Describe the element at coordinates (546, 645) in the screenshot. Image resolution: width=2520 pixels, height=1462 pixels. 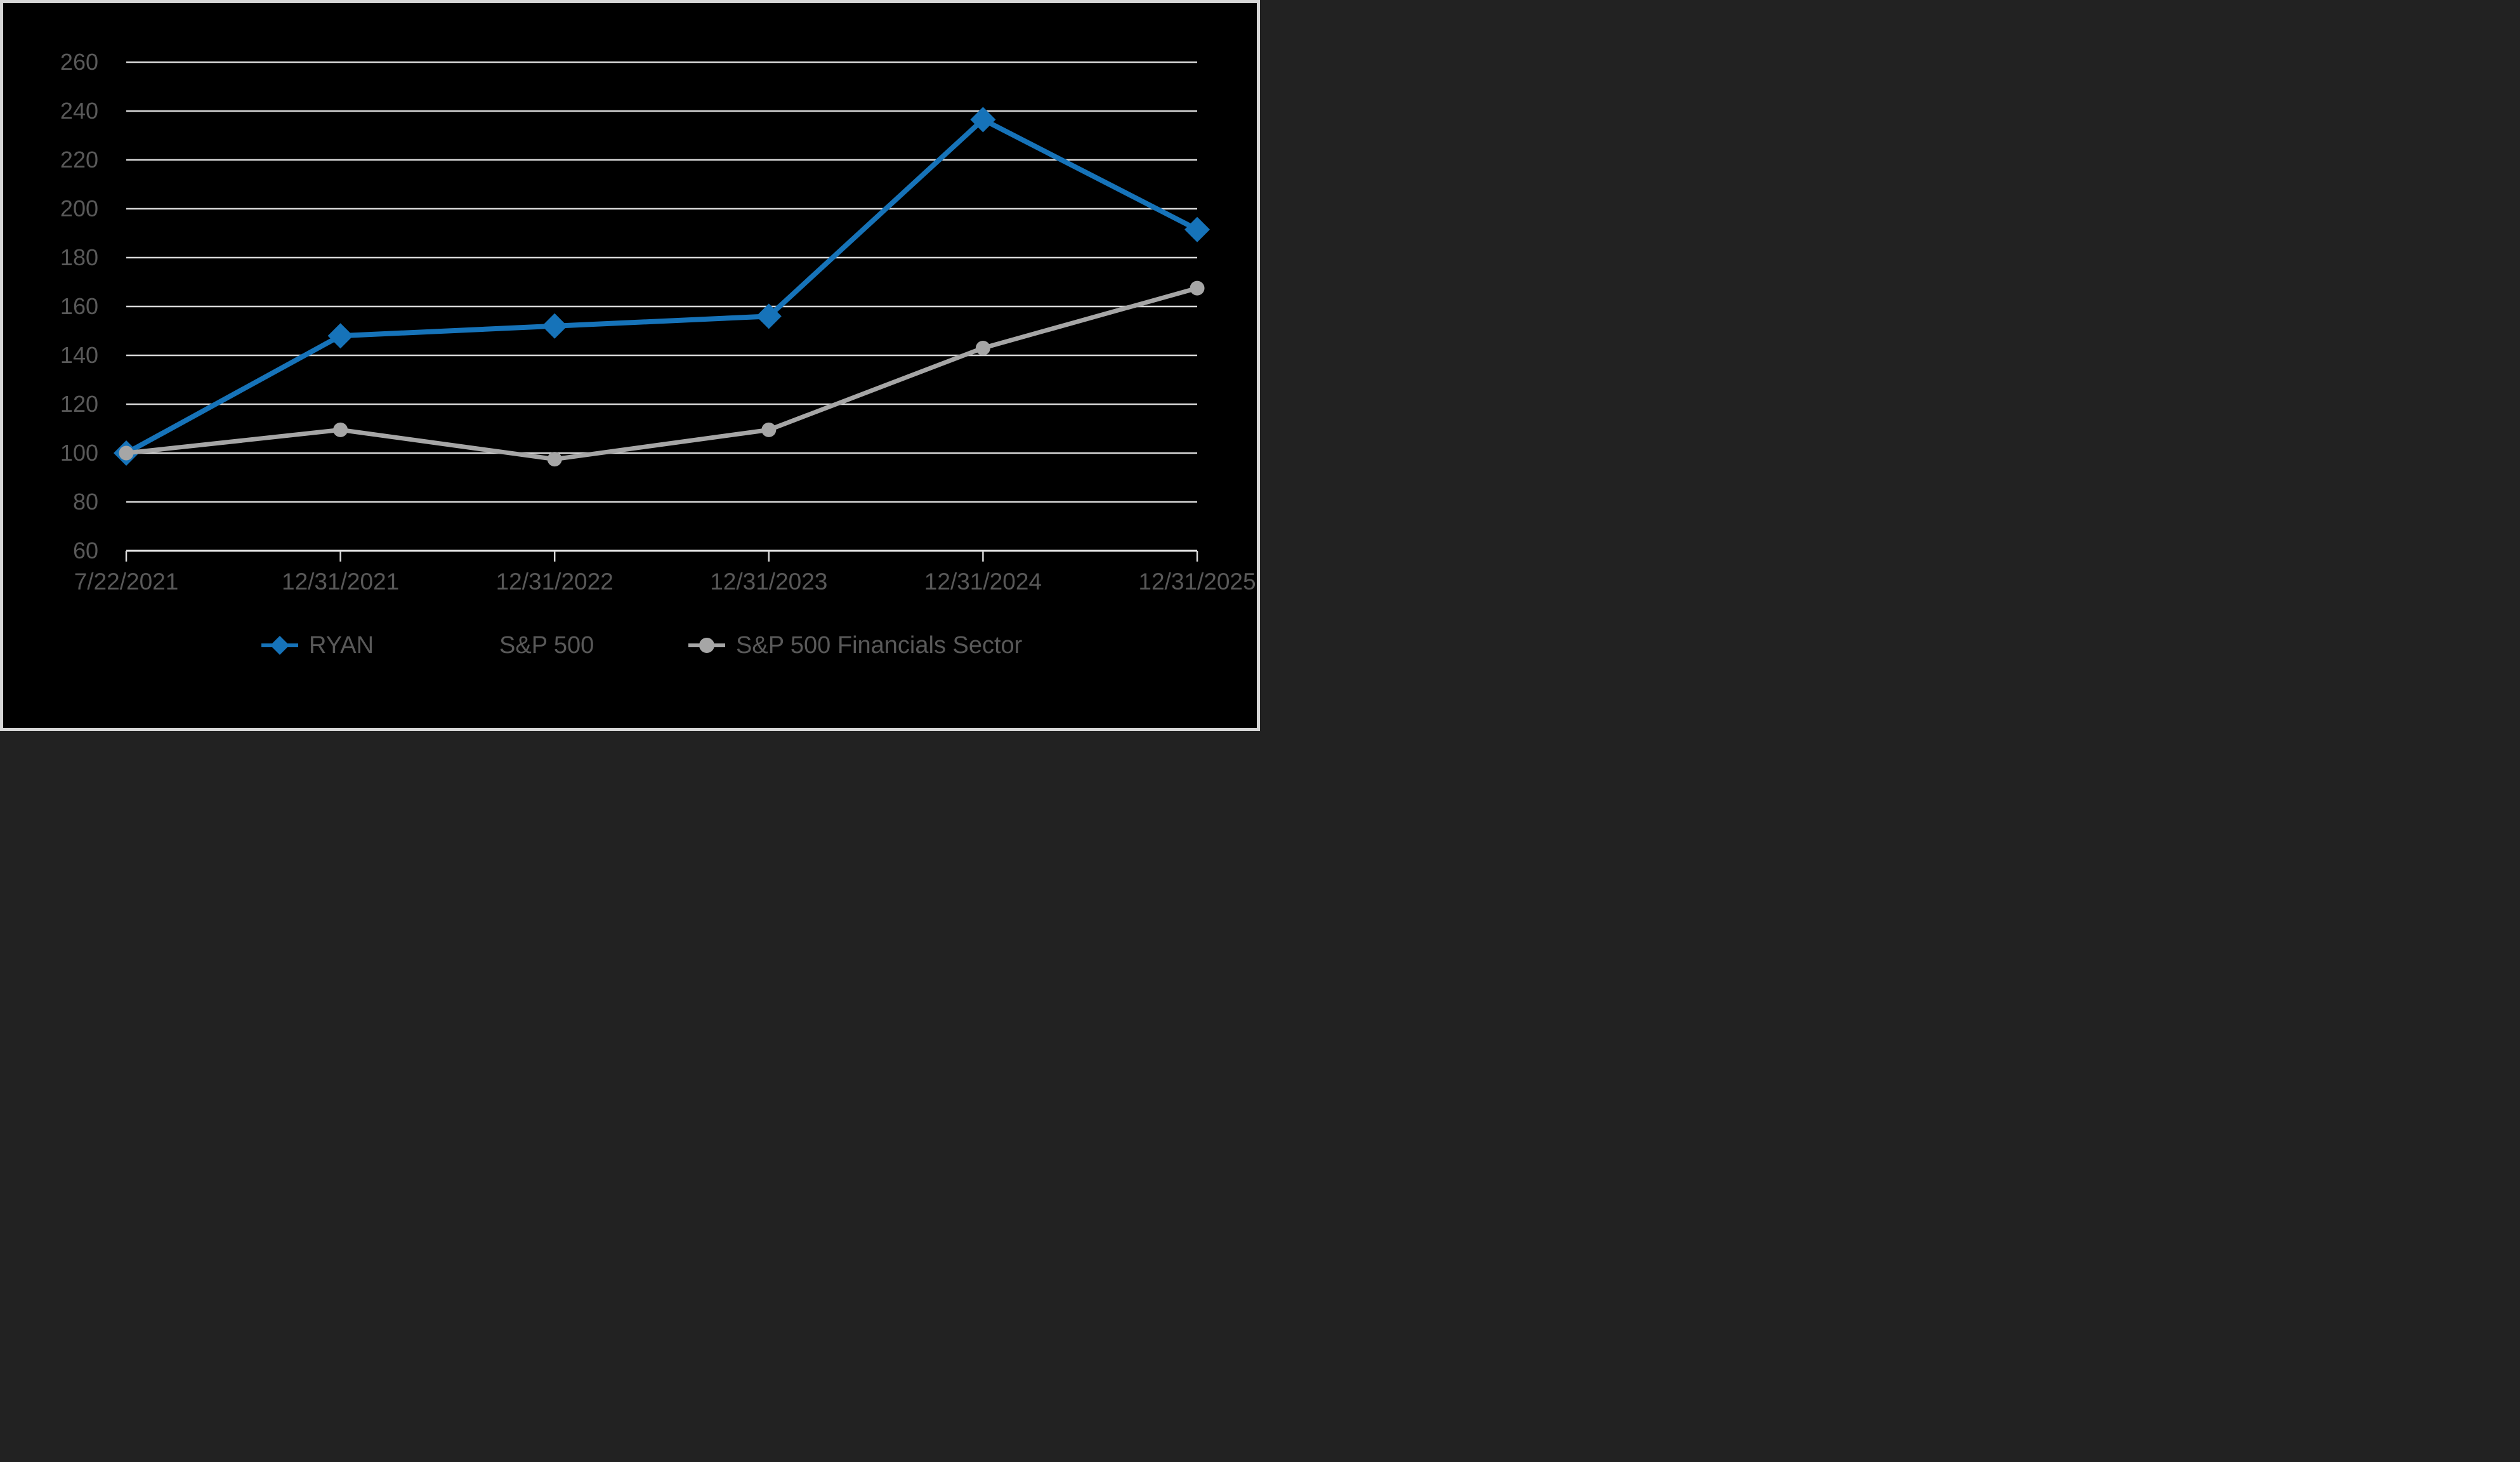
I see `legend-label-s-p-500: S&P 500` at that location.